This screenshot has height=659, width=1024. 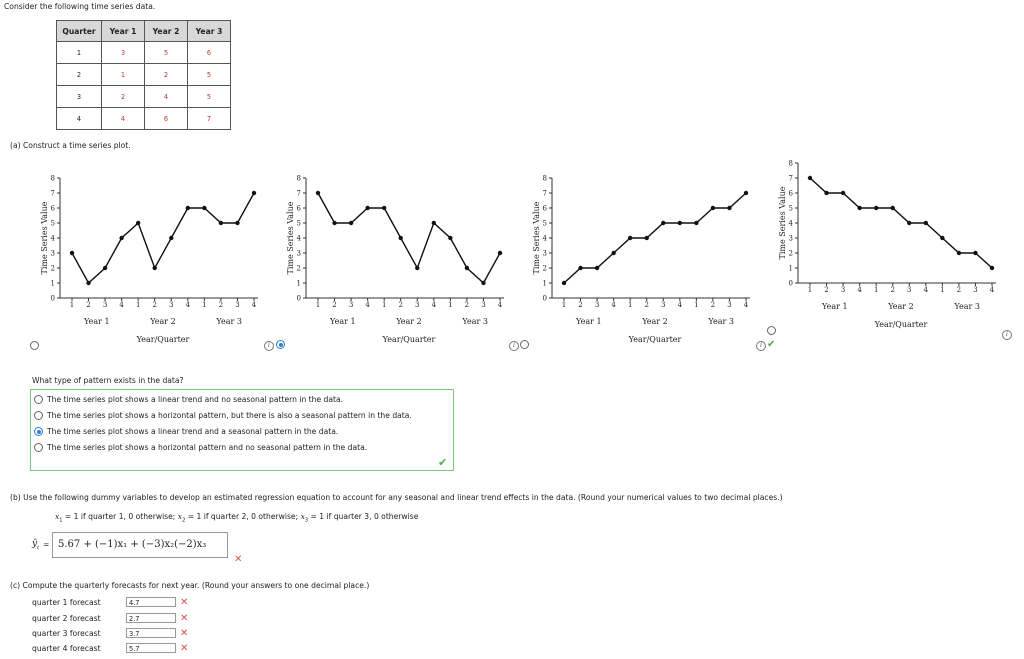 I want to click on dummy-x3-text: = 1 if quarter 3, 0 otherwise, so click(x=364, y=516).